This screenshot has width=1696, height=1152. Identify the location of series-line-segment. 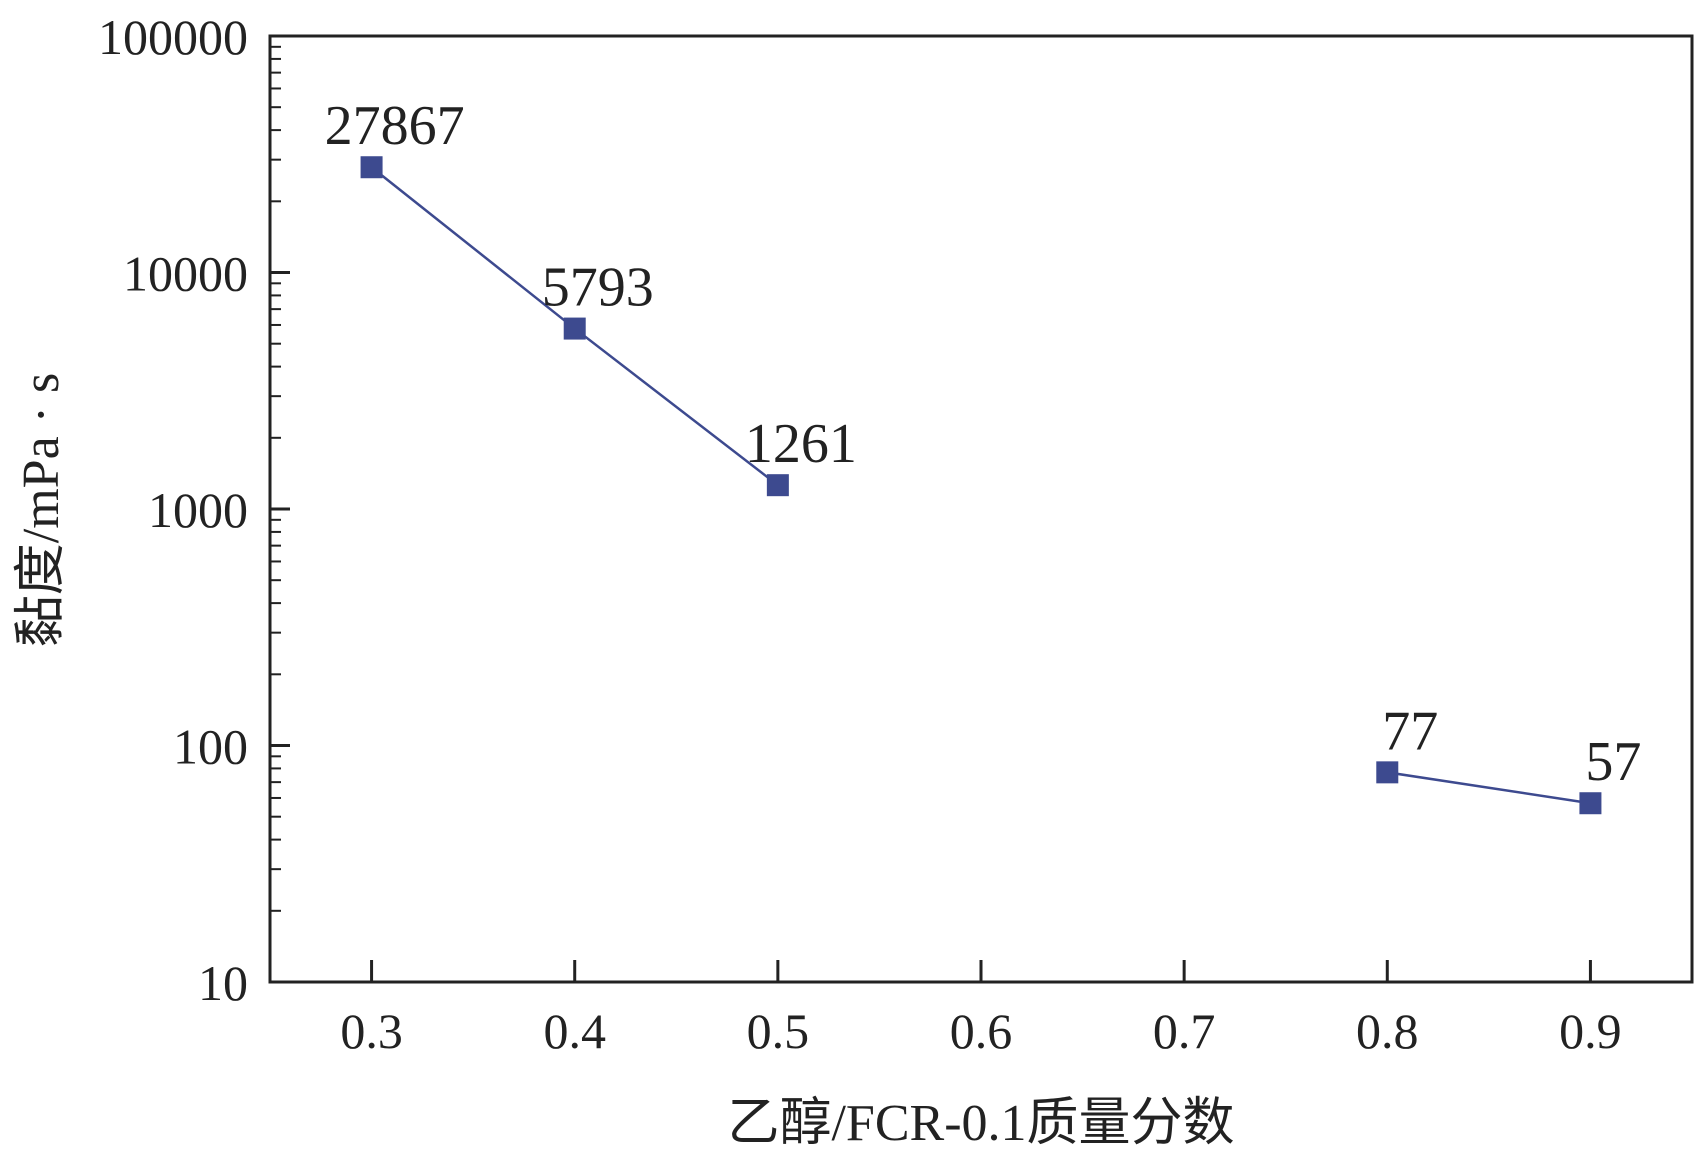
(1489, 788).